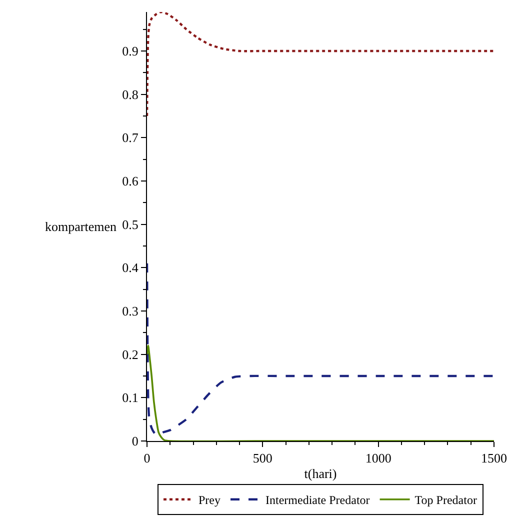 Image resolution: width=519 pixels, height=527 pixels. What do you see at coordinates (147, 458) in the screenshot?
I see `x-tick-label: 0` at bounding box center [147, 458].